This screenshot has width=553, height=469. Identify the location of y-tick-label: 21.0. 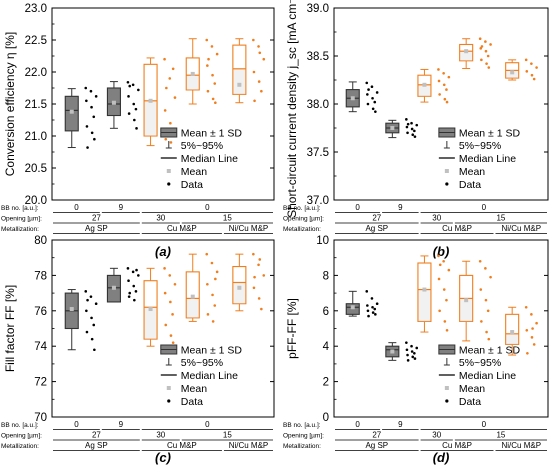
(36, 137).